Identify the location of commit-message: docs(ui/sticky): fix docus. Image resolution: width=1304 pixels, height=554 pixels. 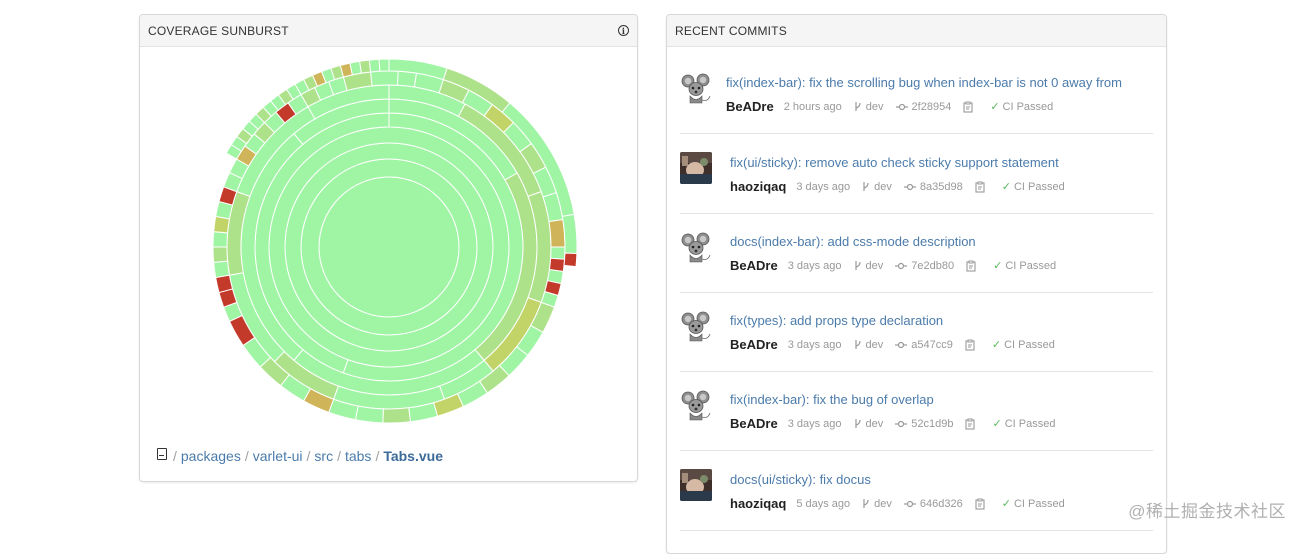
(800, 479).